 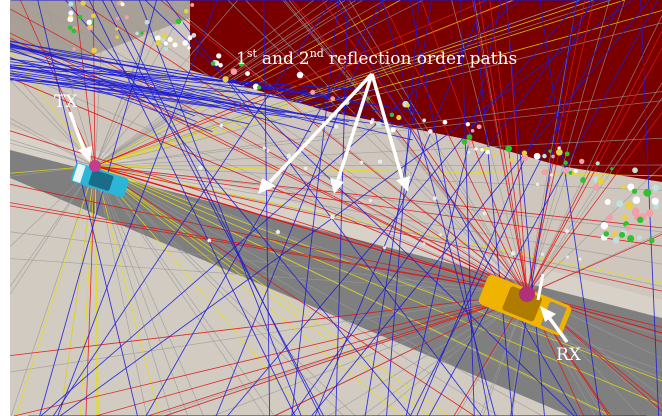 What do you see at coordinates (569, 355) in the screenshot?
I see `rx-label: RX` at bounding box center [569, 355].